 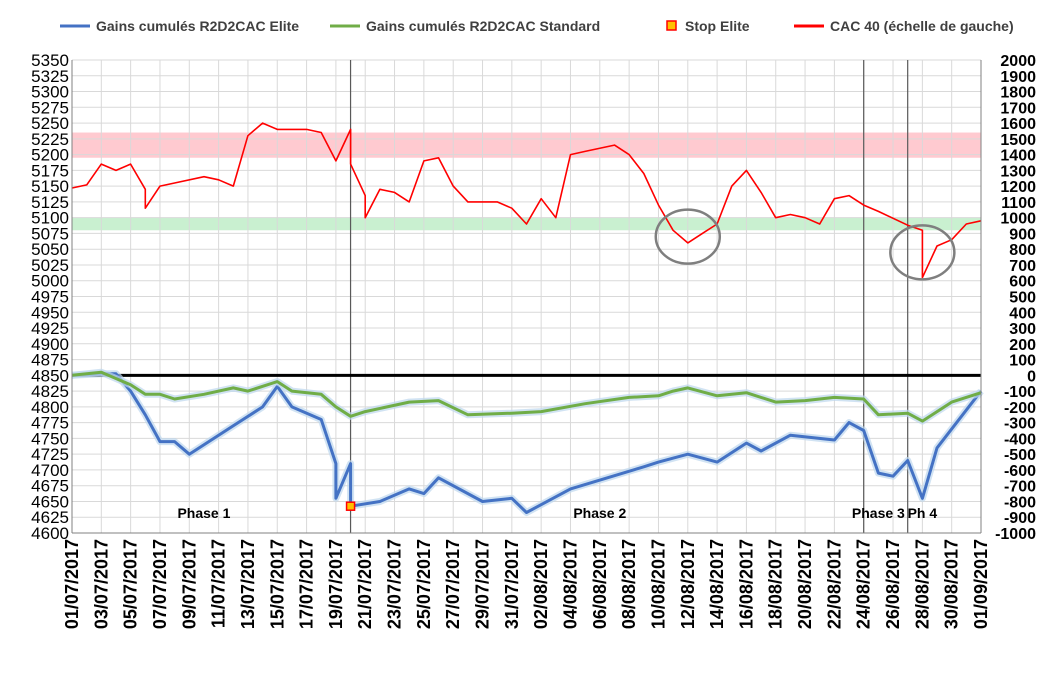 What do you see at coordinates (160, 584) in the screenshot?
I see `x-tick-label: 07/07/2017` at bounding box center [160, 584].